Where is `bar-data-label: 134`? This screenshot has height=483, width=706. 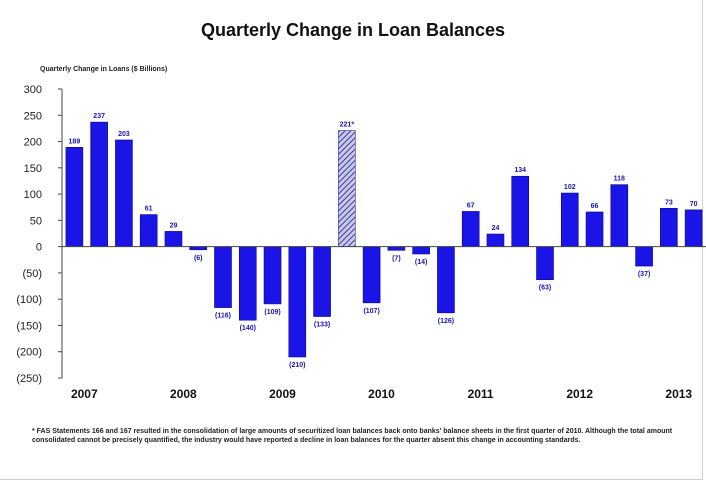
bar-data-label: 134 is located at coordinates (520, 170).